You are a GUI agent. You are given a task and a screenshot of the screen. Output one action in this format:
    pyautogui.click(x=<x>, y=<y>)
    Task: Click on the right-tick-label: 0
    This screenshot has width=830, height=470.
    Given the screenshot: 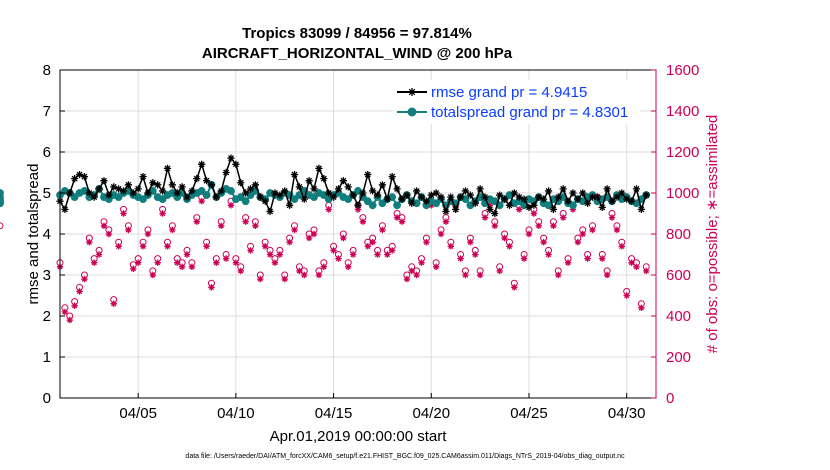 What is the action you would take?
    pyautogui.click(x=670, y=398)
    